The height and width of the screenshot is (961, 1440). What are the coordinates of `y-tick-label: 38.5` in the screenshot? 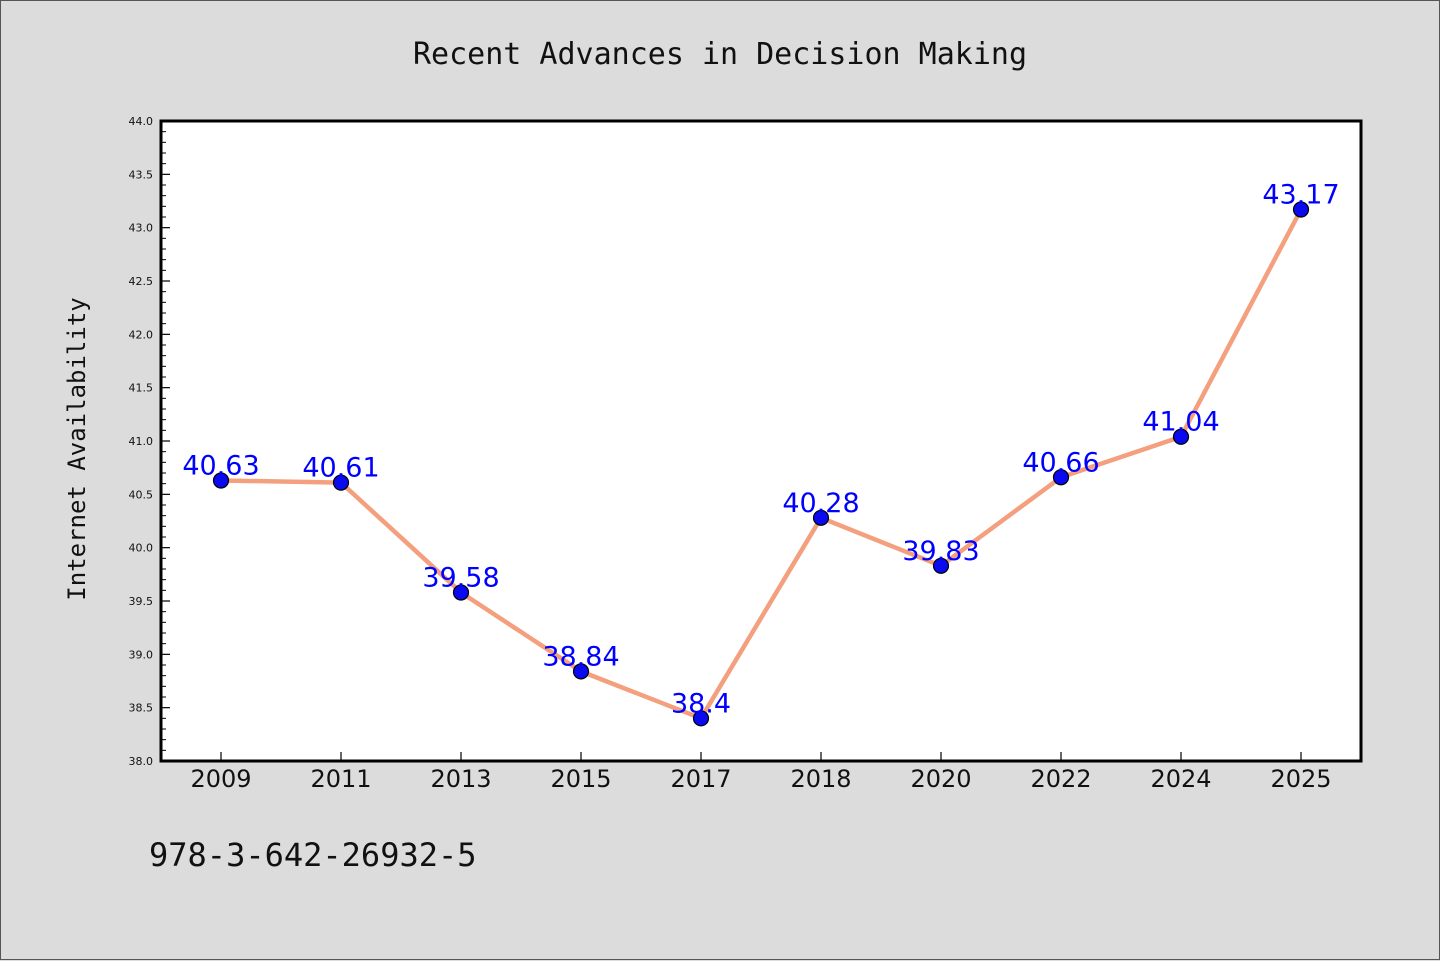 It's located at (141, 708).